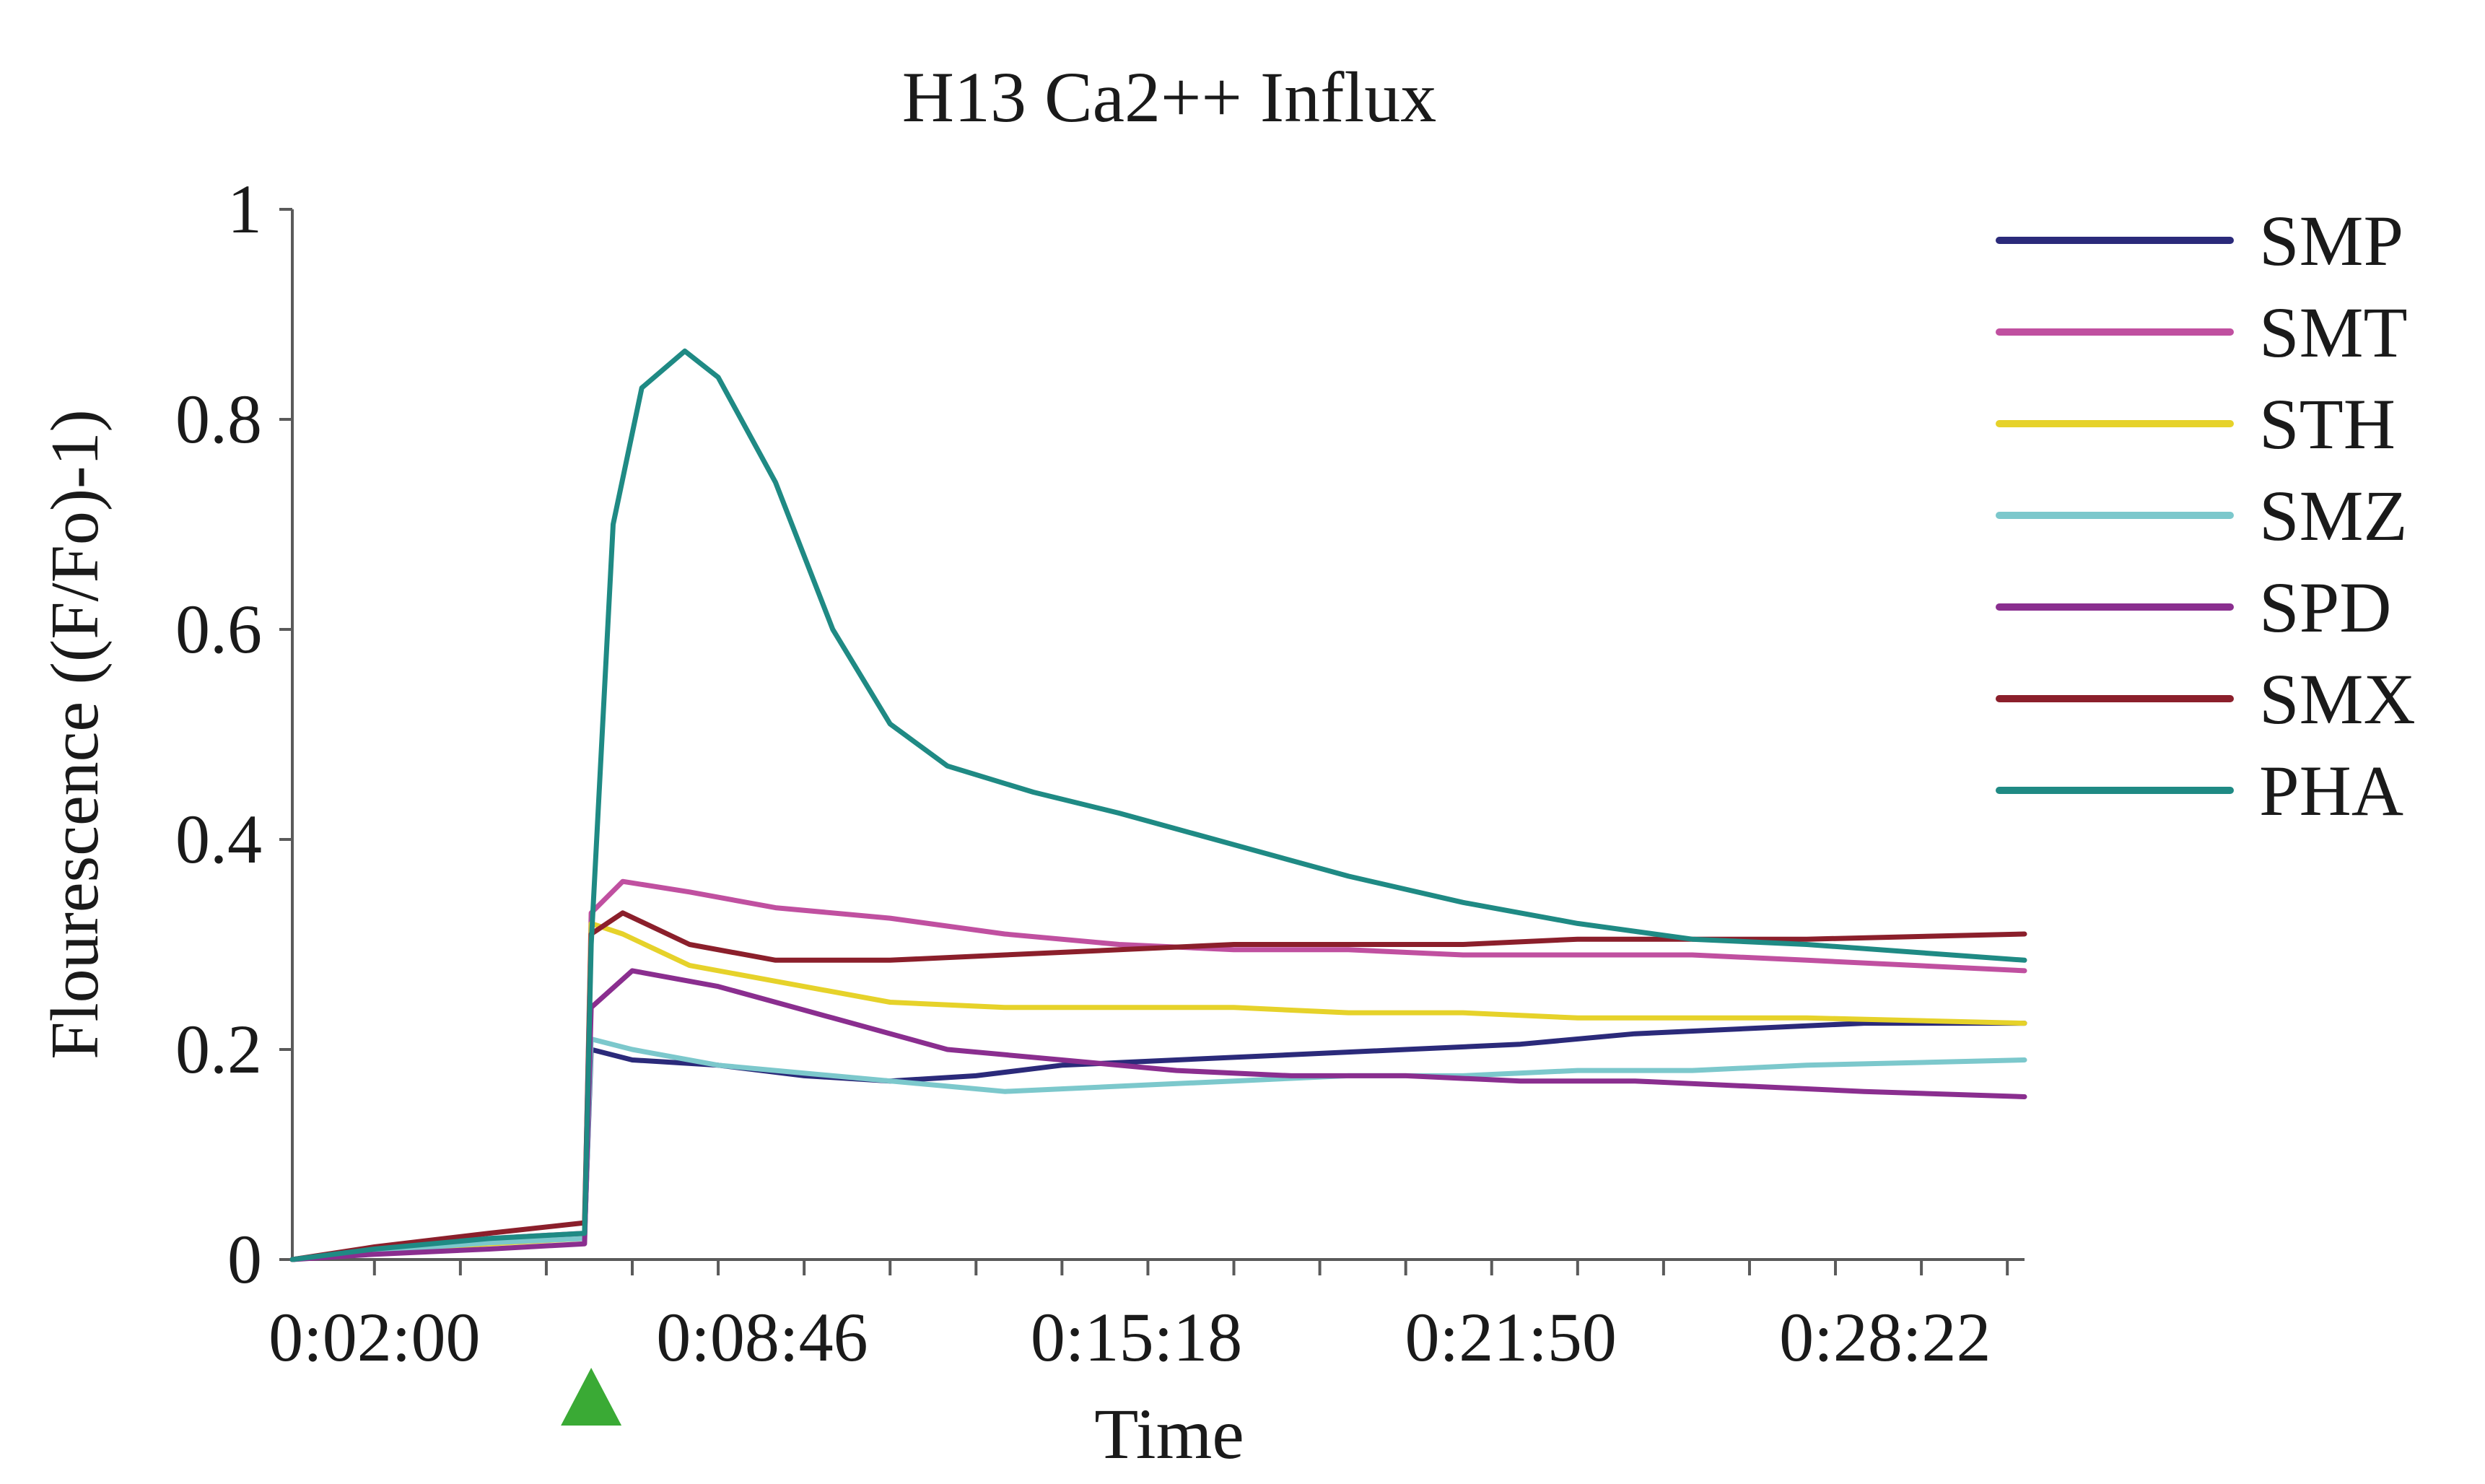 Image resolution: width=2485 pixels, height=1484 pixels. I want to click on series-line-spd, so click(1158, 1115).